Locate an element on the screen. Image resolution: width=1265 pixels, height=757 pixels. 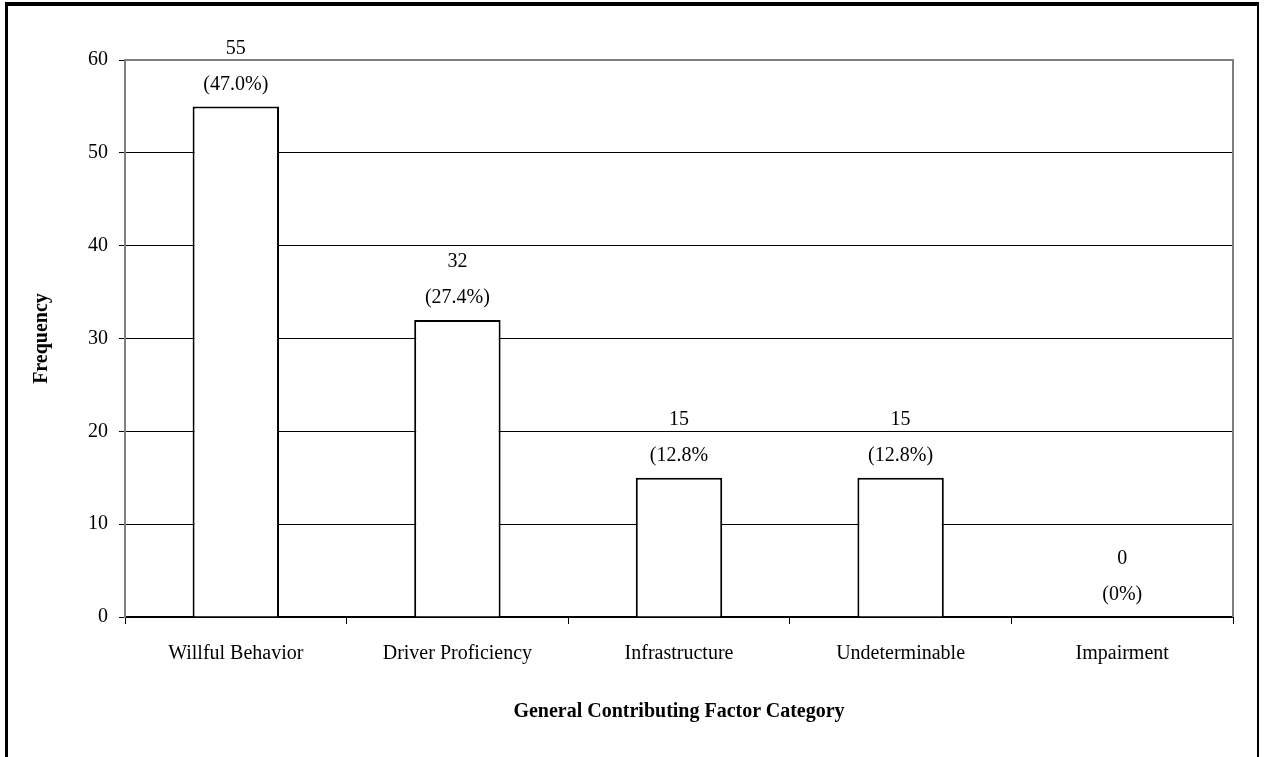
x-tick-label: Undeterminable is located at coordinates (901, 652).